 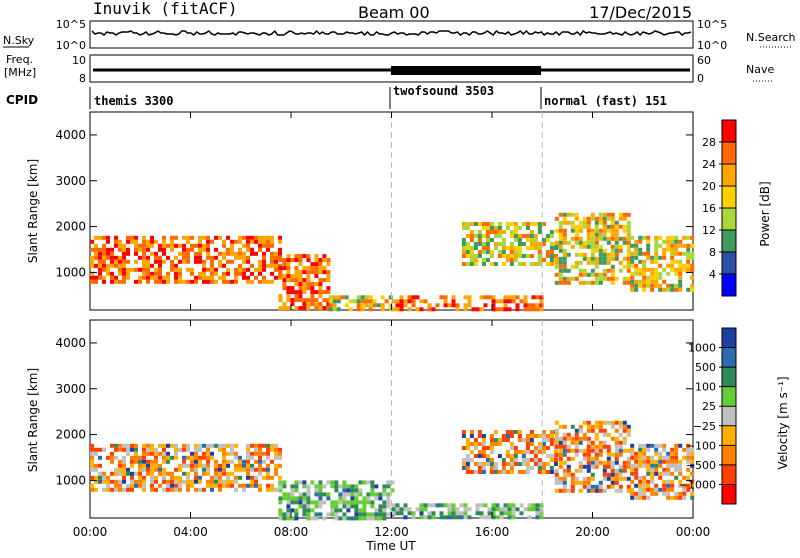 I want to click on freq-label: Freq., so click(x=19, y=59).